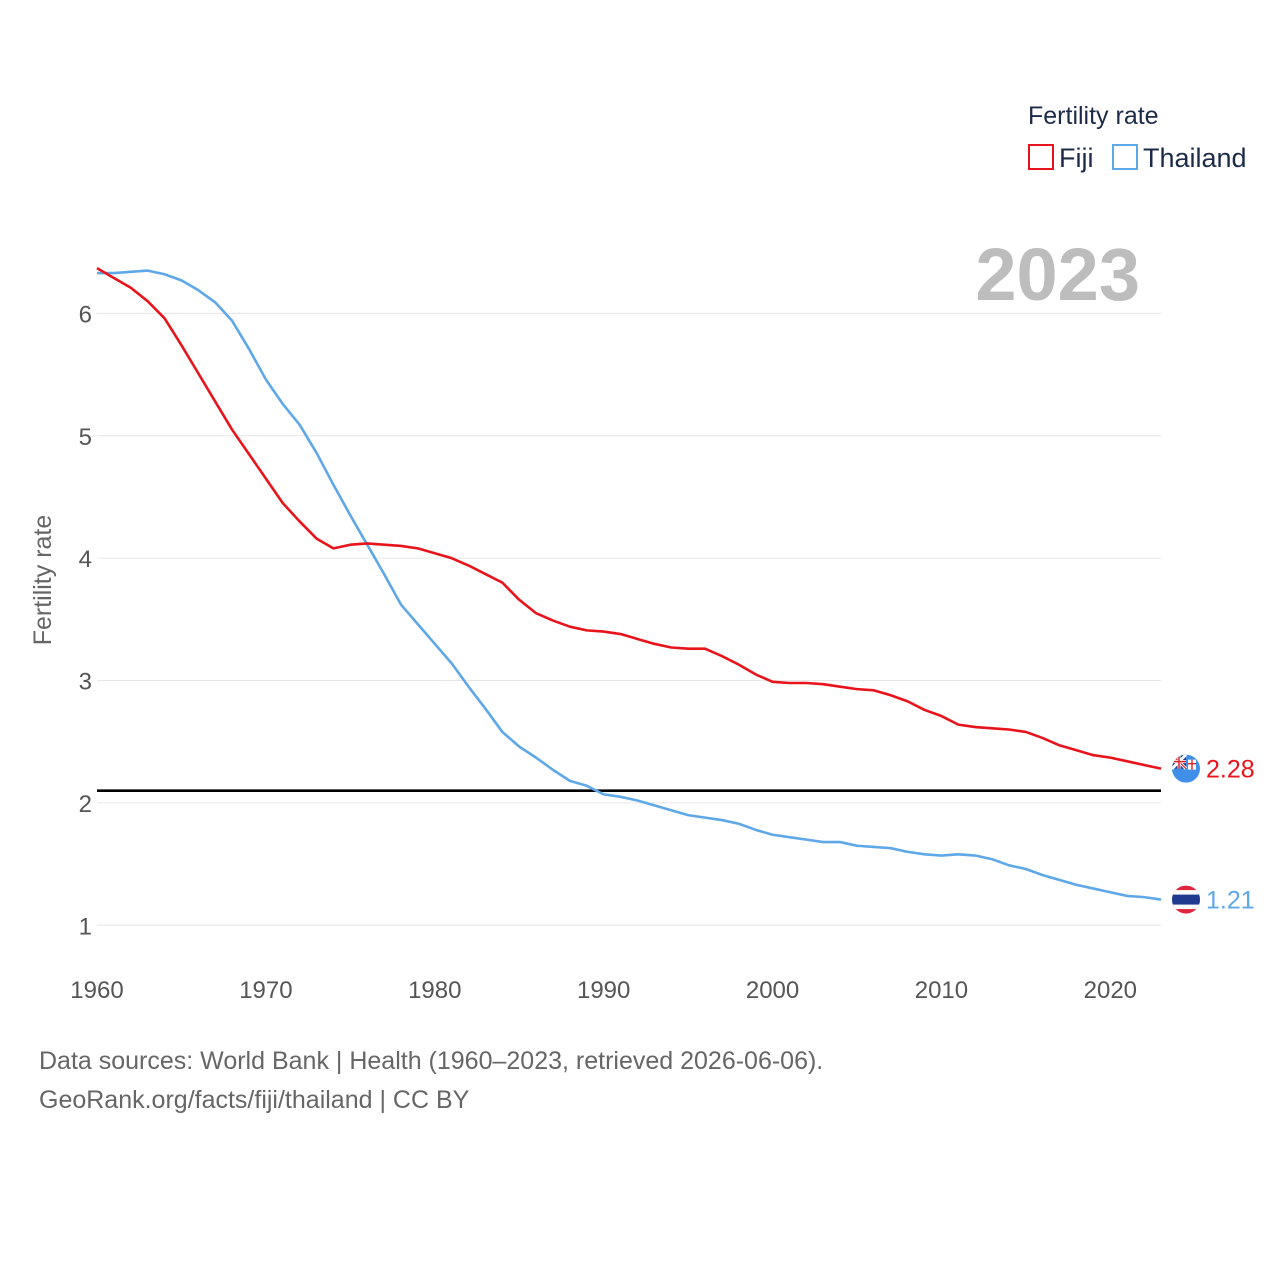  Describe the element at coordinates (434, 990) in the screenshot. I see `x-tick-label: 1980` at that location.